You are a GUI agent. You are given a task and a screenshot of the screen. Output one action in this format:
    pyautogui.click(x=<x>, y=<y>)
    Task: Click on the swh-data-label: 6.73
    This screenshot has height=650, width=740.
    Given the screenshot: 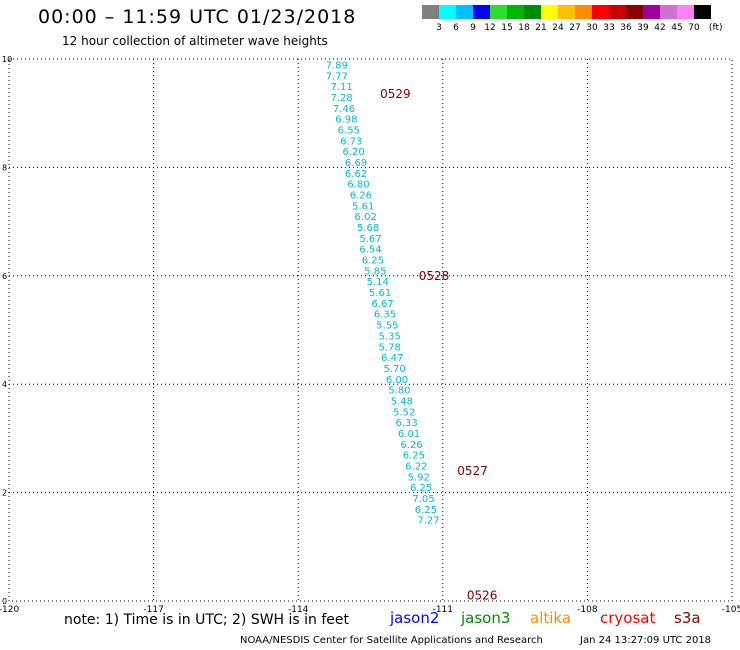 What is the action you would take?
    pyautogui.click(x=351, y=141)
    